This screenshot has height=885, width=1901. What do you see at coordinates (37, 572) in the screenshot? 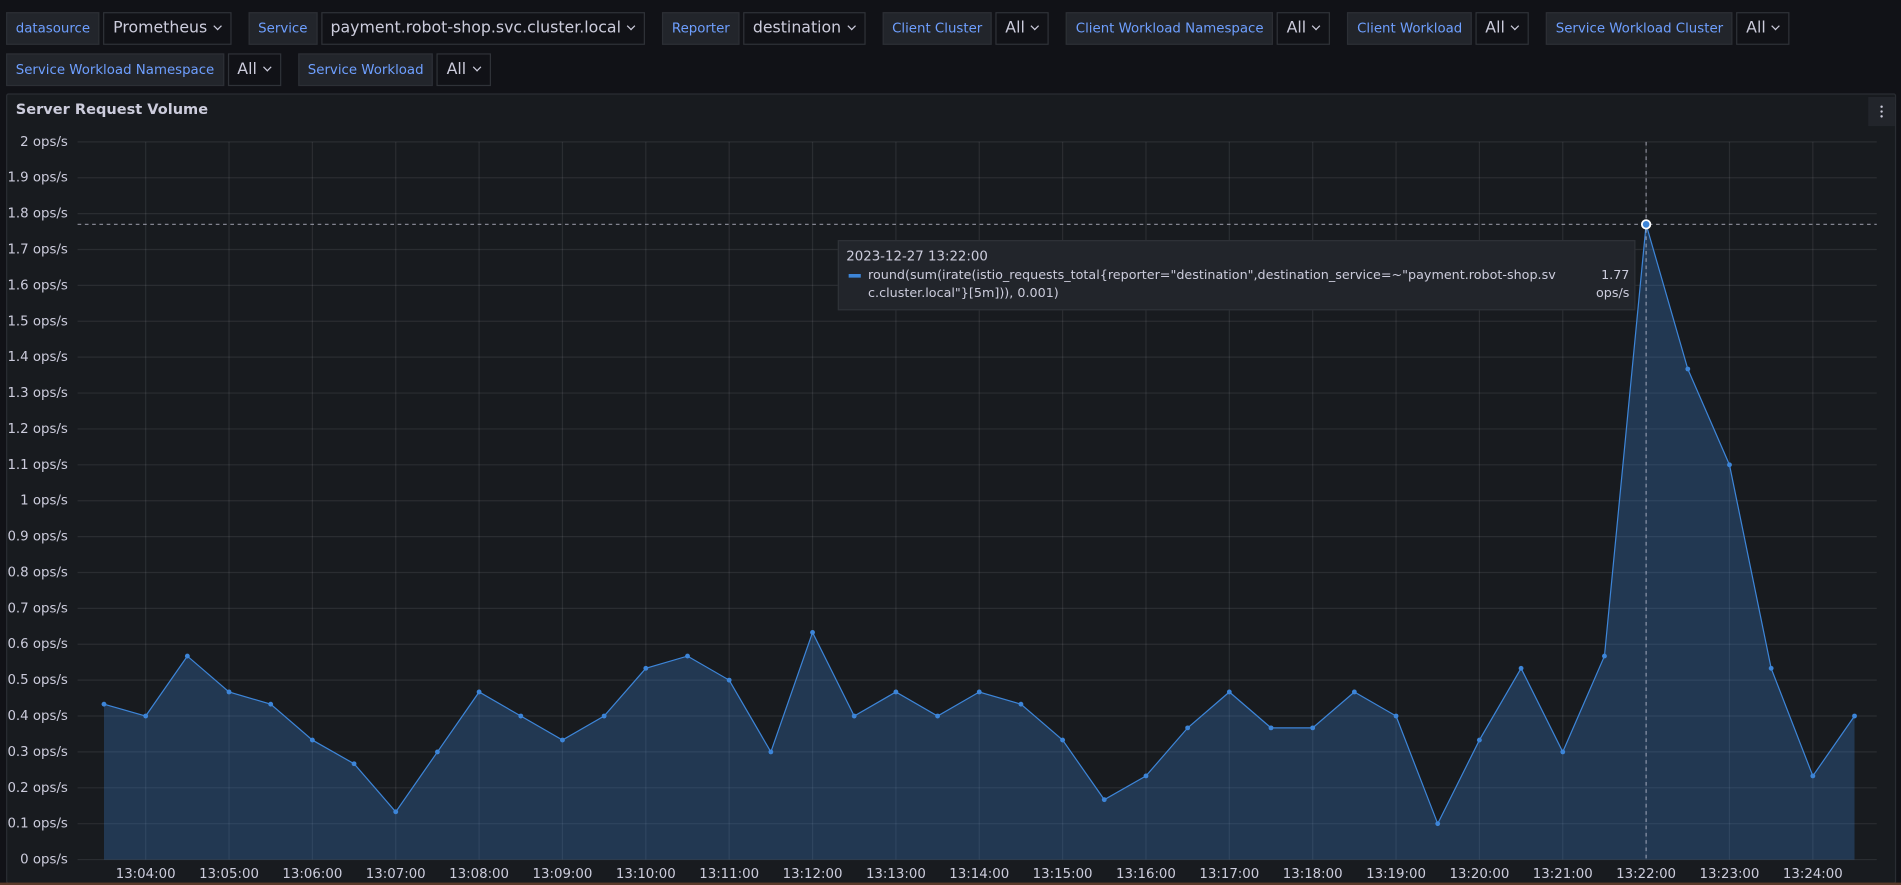
I see `y-tick-label: 0.8 ops/s` at bounding box center [37, 572].